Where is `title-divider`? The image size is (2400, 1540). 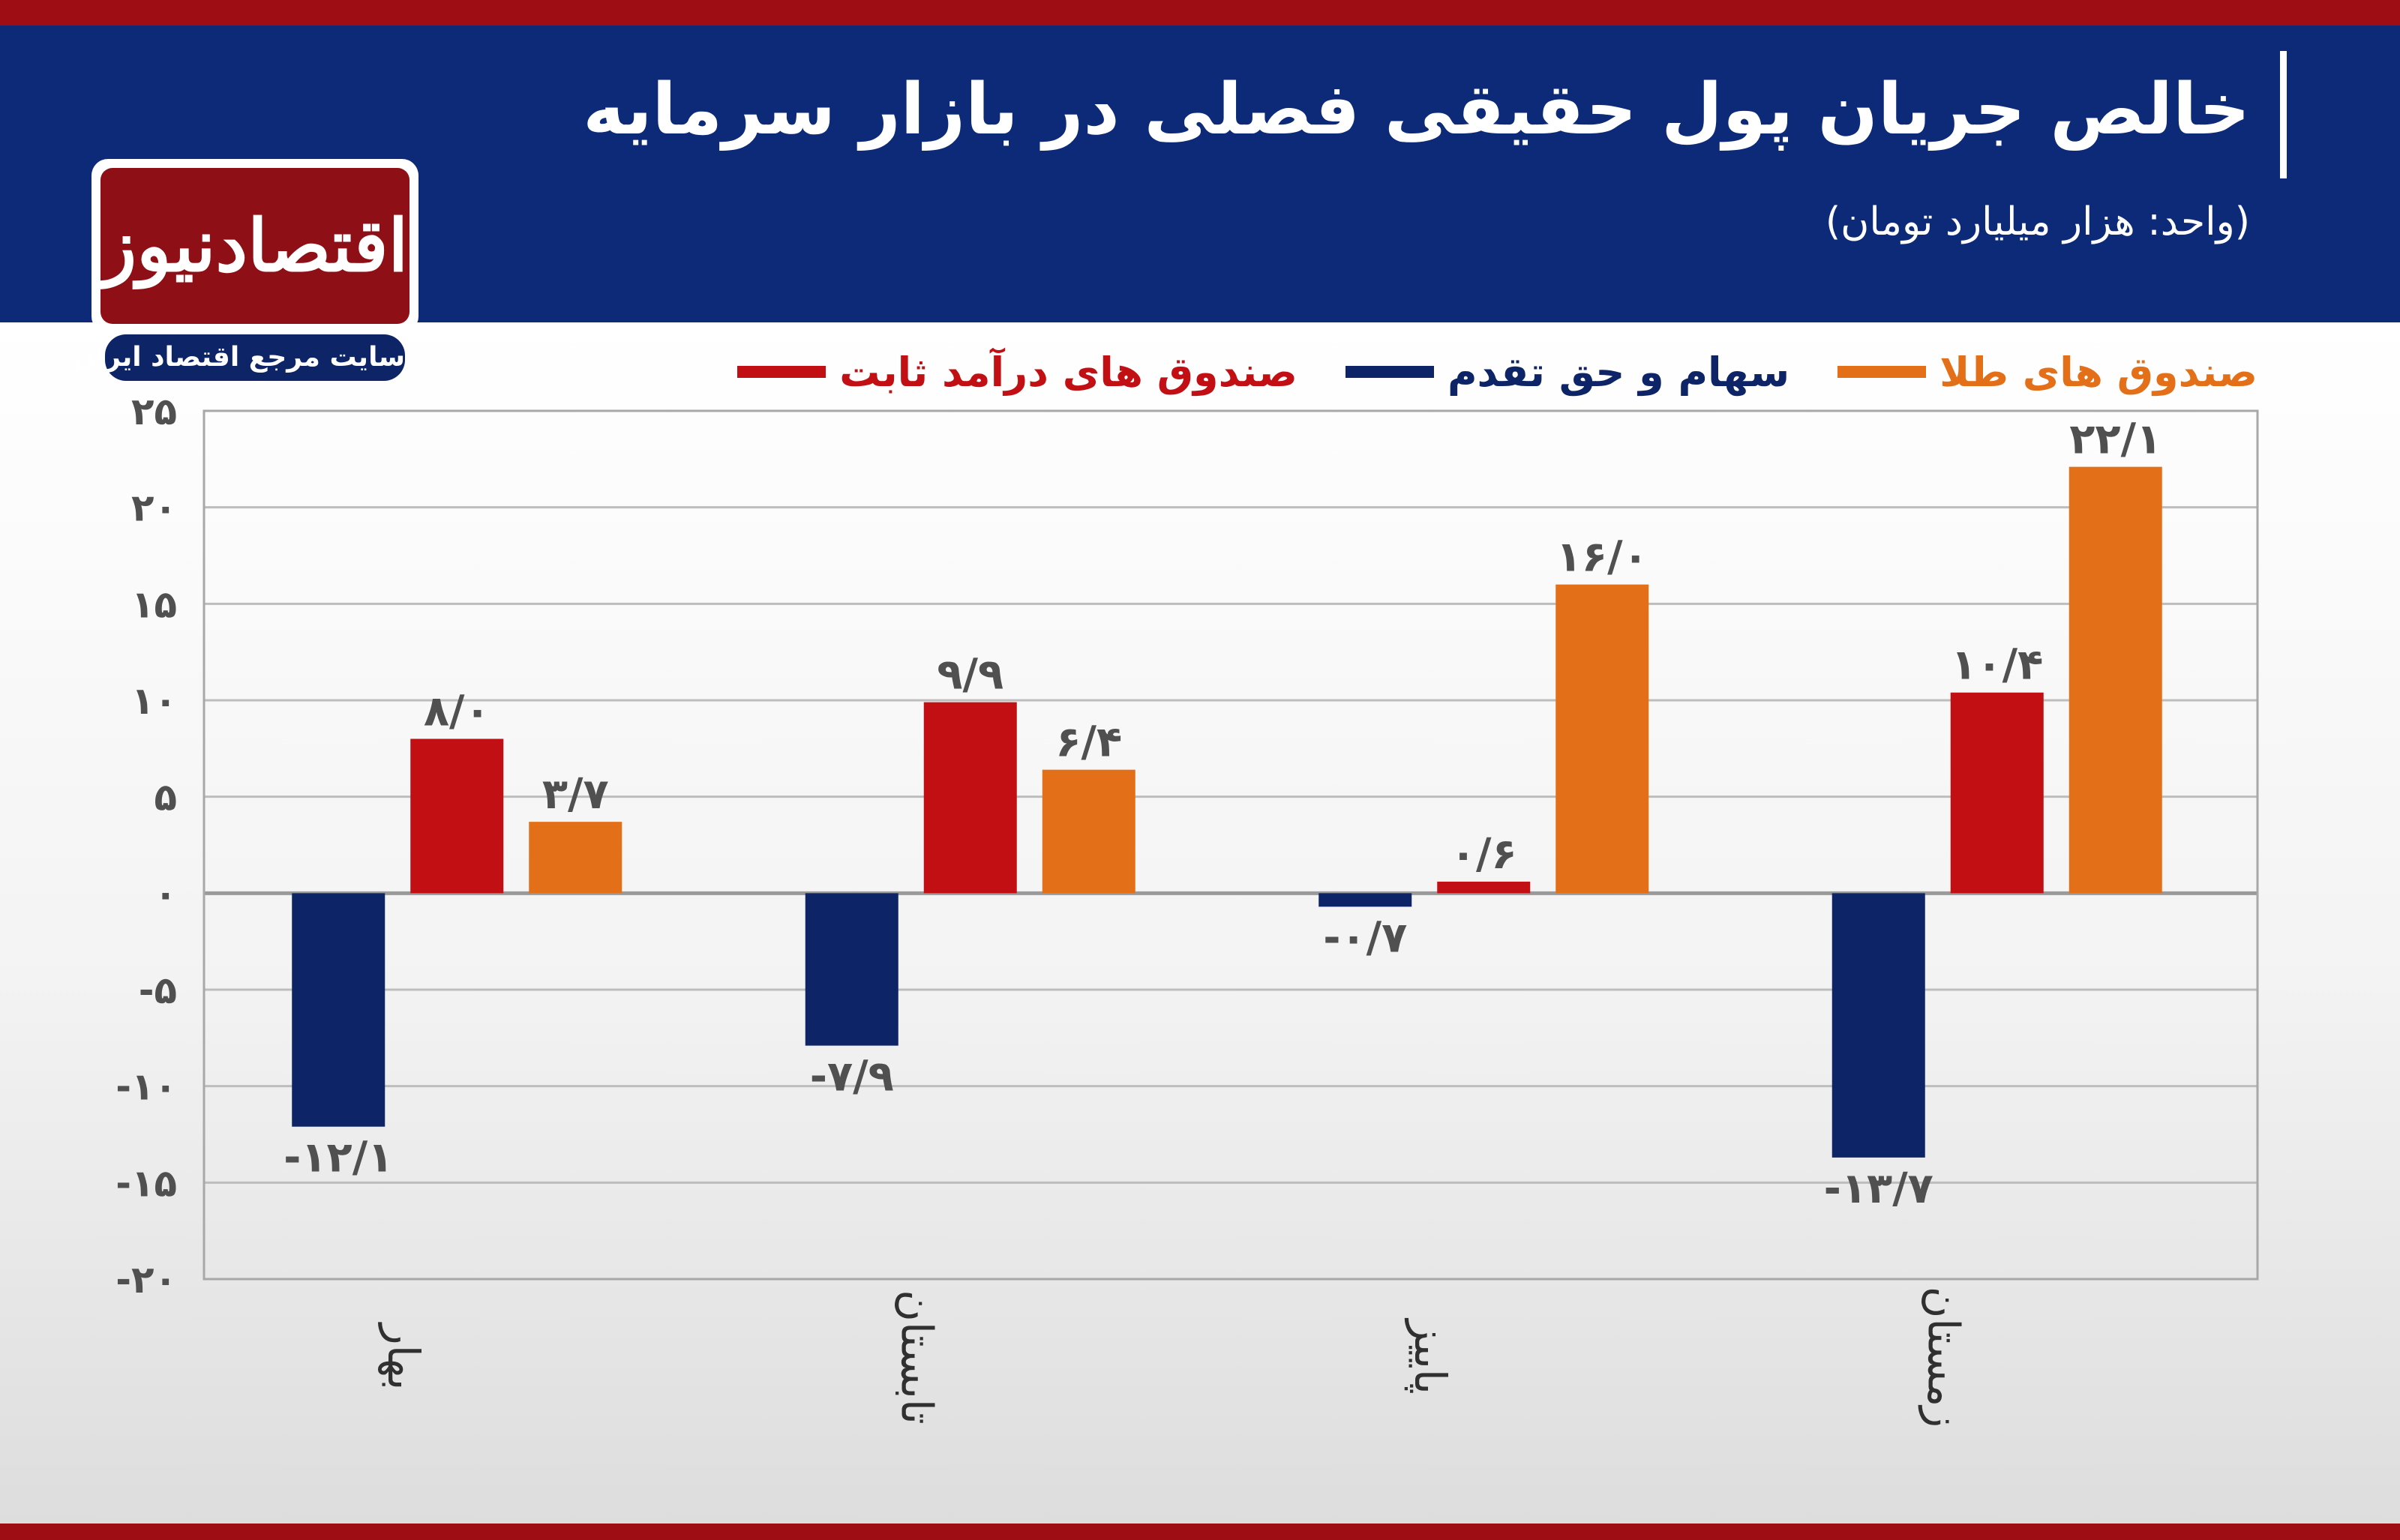
title-divider is located at coordinates (2283, 114).